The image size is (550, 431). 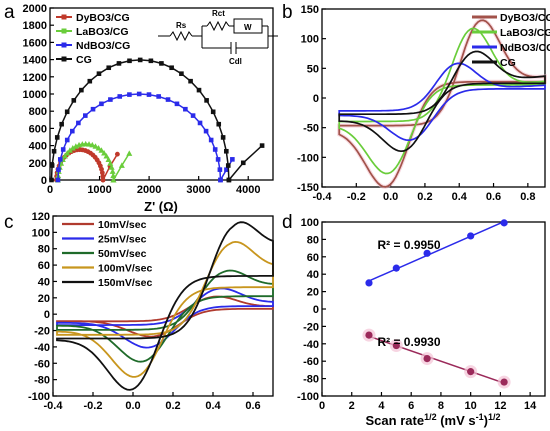 What do you see at coordinates (125, 269) in the screenshot?
I see `c-legend-label: 100mV/sec` at bounding box center [125, 269].